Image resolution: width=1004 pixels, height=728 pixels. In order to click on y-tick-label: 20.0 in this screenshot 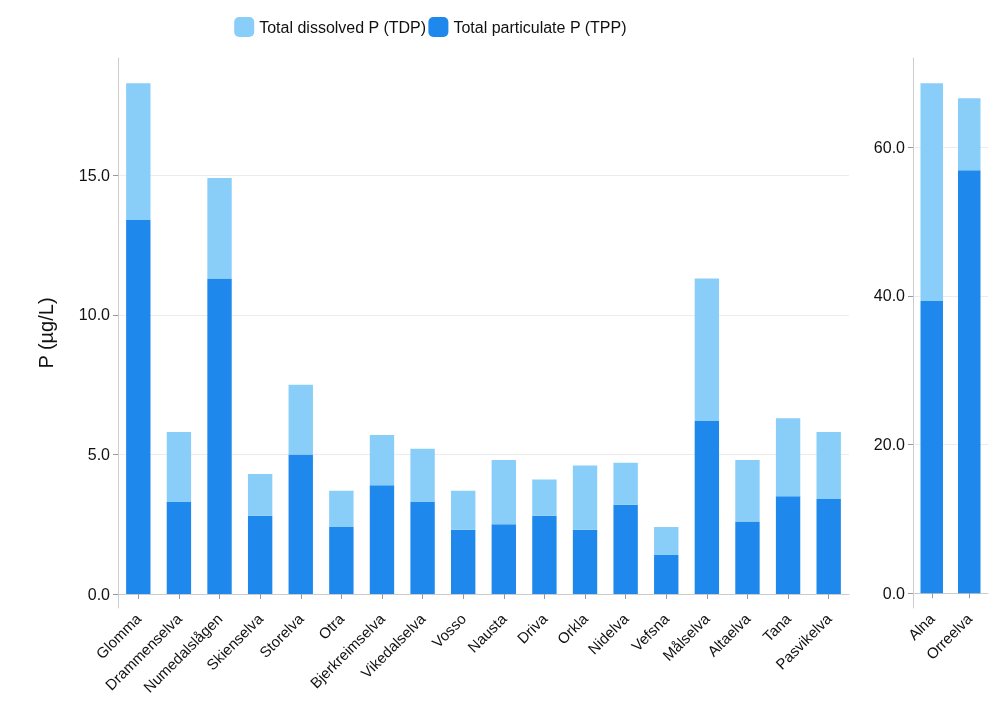, I will do `click(889, 444)`.